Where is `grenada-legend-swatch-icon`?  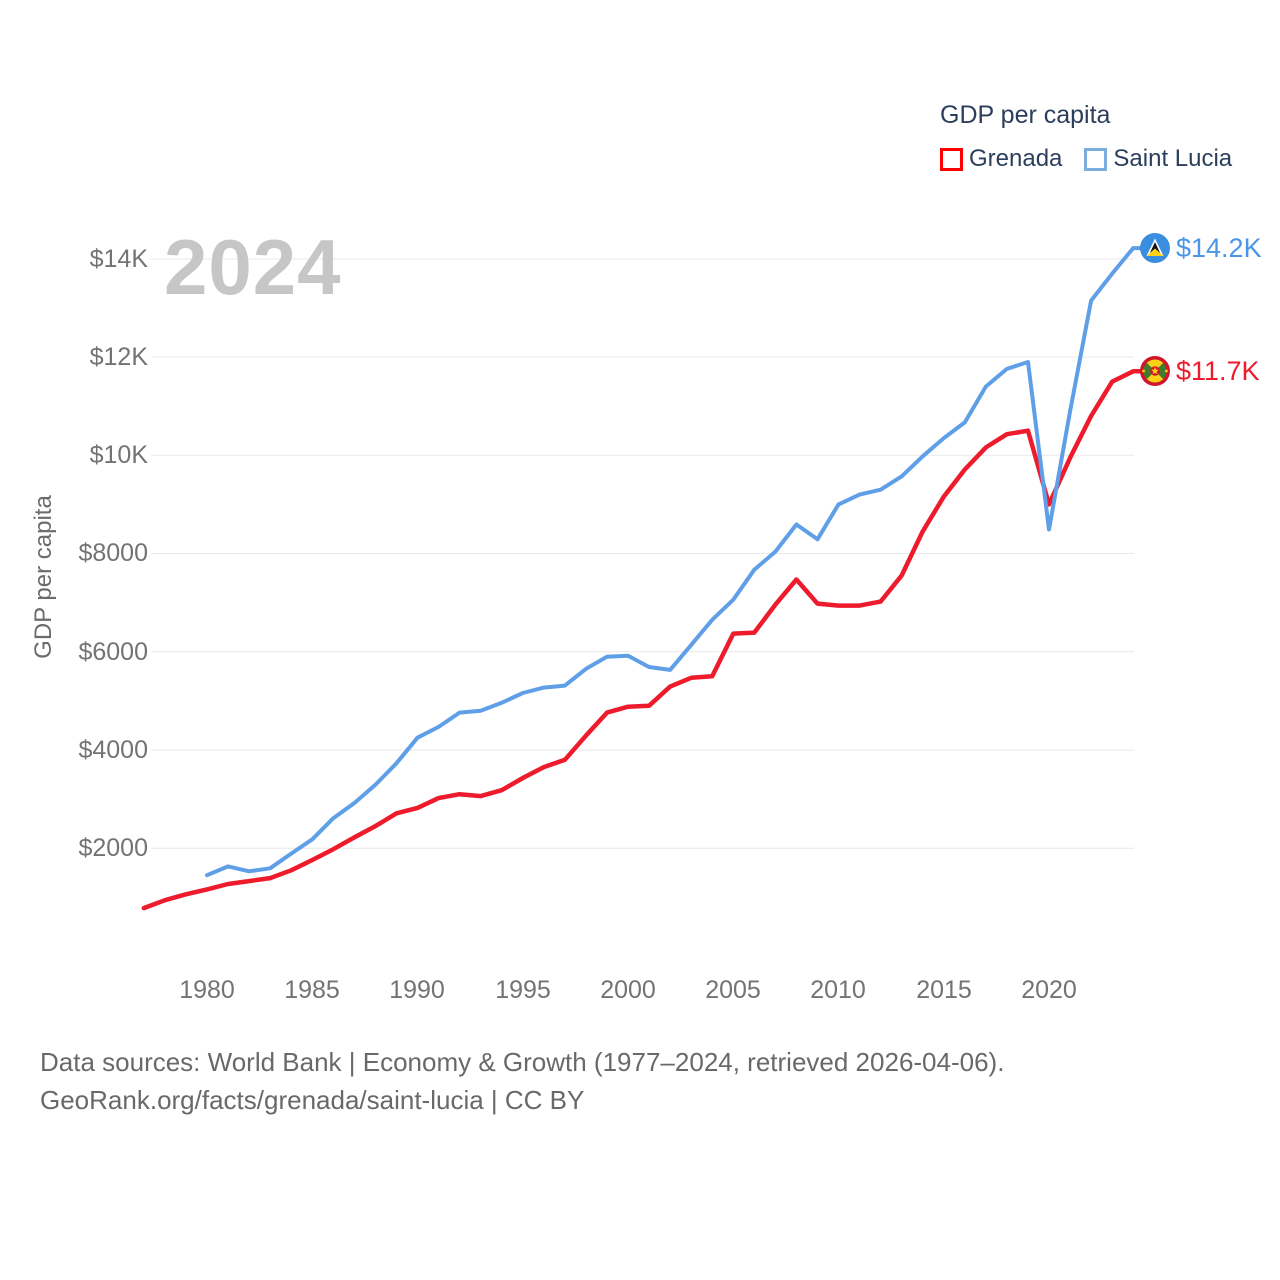
grenada-legend-swatch-icon is located at coordinates (951, 159).